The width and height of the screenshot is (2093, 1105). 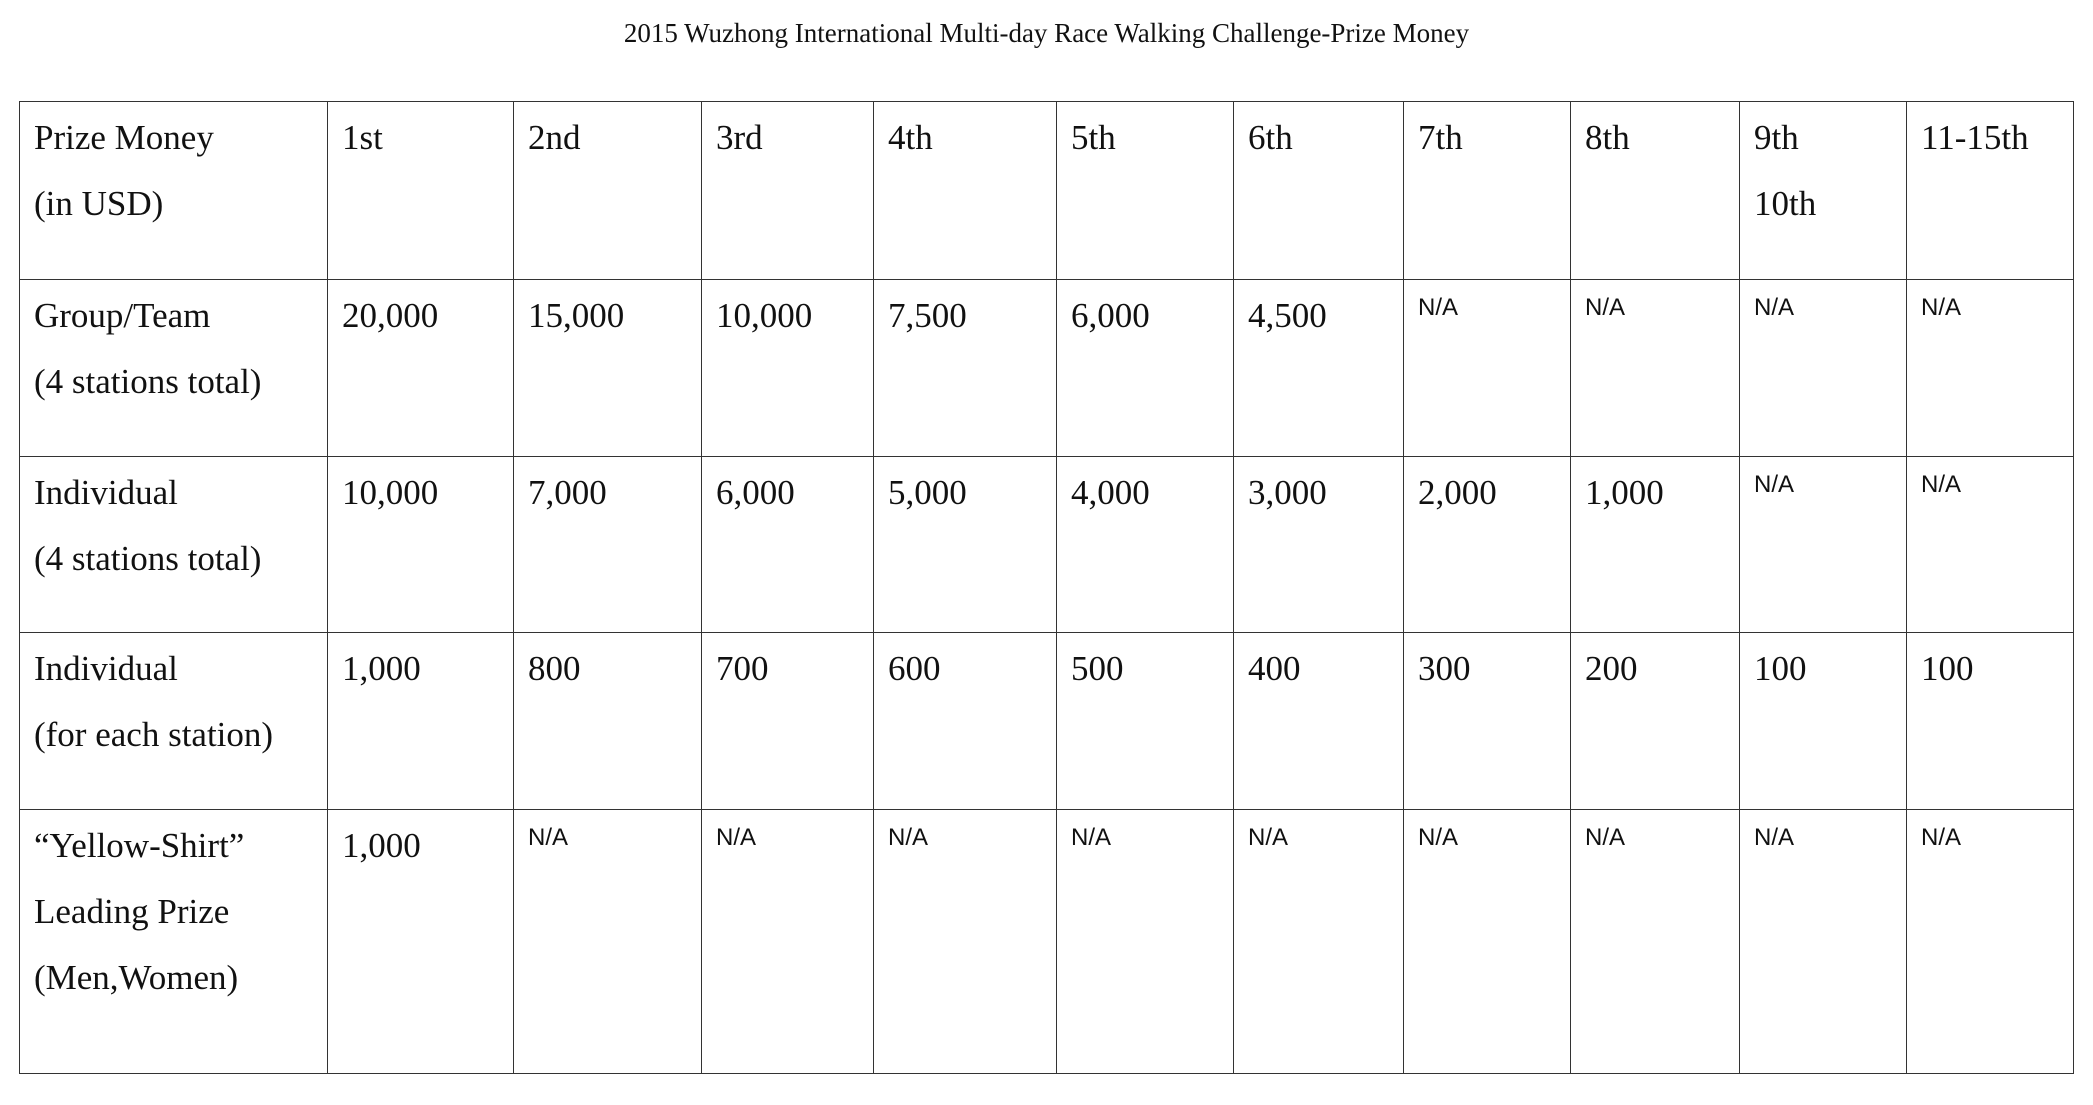 I want to click on cell-text: 11-15th, so click(x=1975, y=137).